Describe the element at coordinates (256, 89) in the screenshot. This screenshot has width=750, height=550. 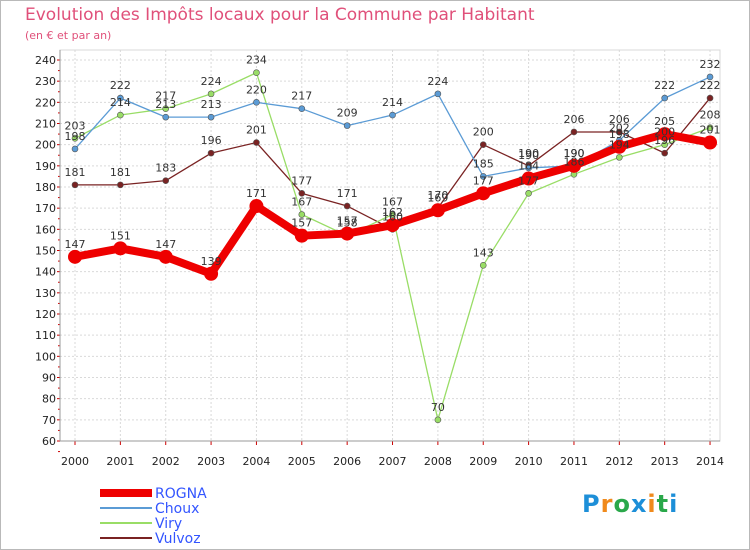
I see `data-label-choux: 220` at that location.